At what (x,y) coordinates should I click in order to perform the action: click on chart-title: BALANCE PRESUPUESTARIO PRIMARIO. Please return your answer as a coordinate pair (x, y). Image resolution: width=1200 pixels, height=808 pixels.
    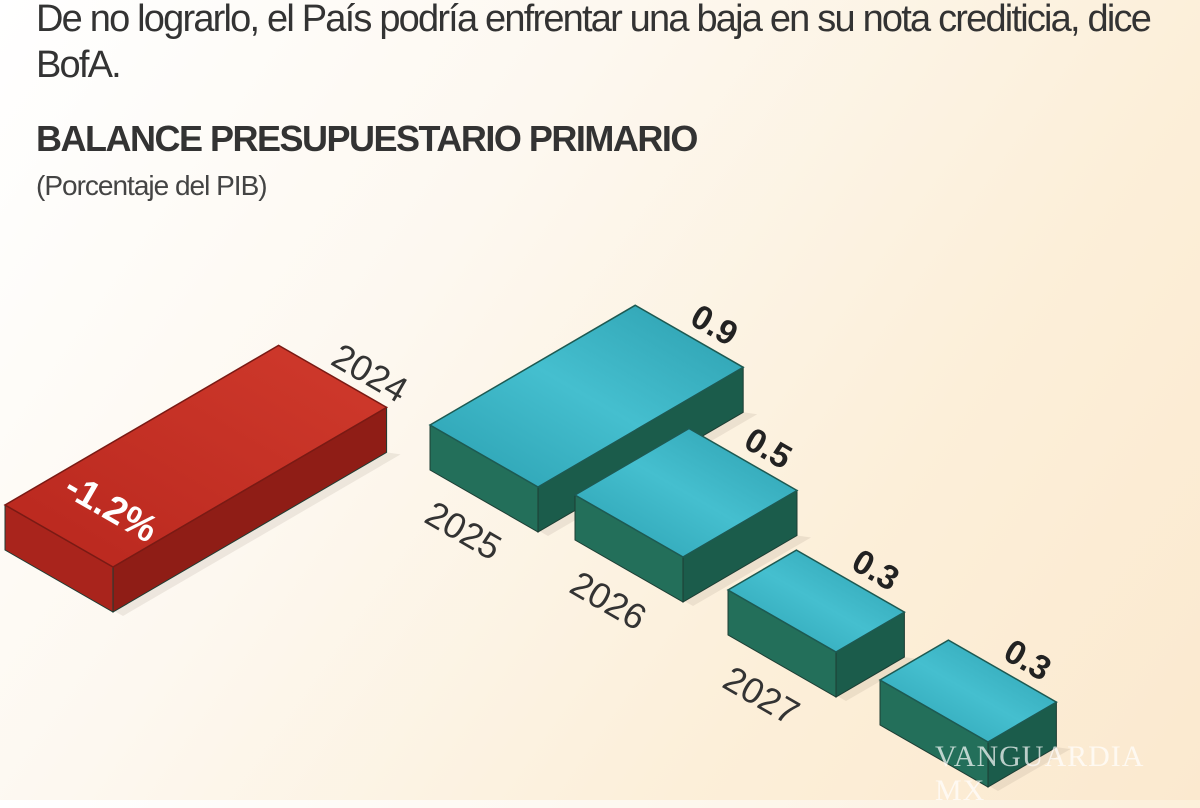
    Looking at the image, I should click on (367, 138).